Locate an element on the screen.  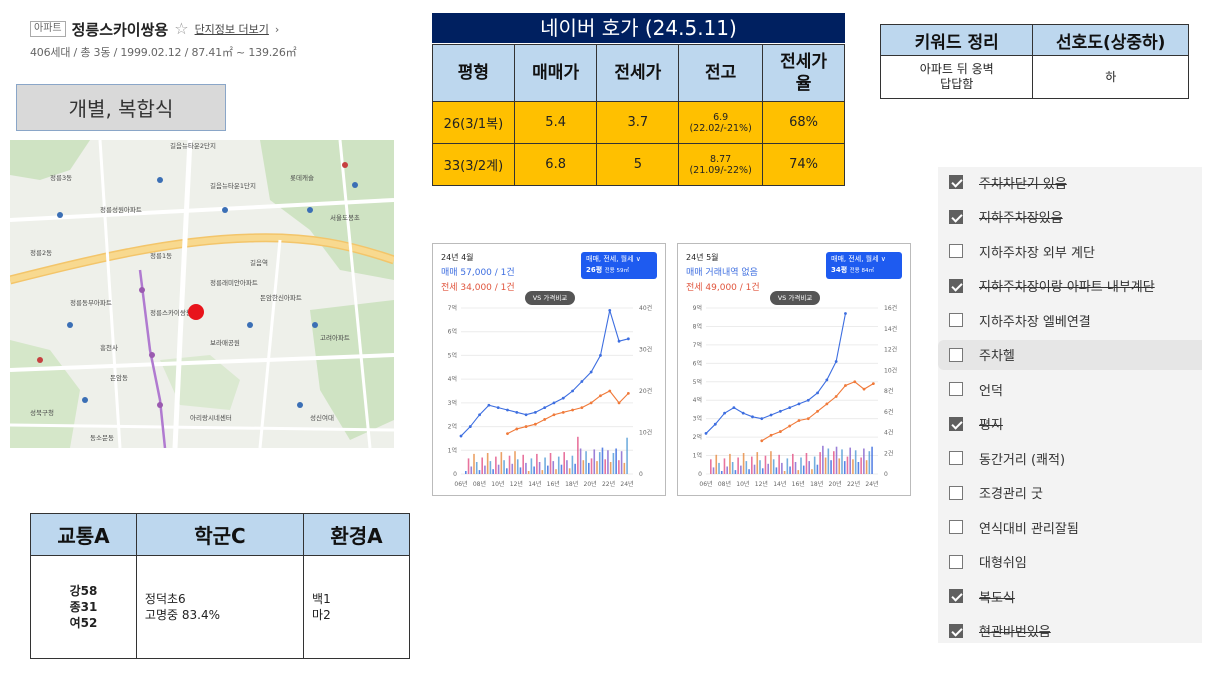
price-peak-note: (21.09/-22%) is located at coordinates (720, 170).